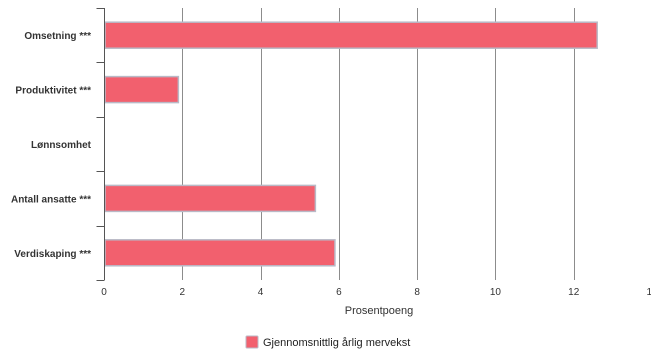 This screenshot has height=351, width=651. I want to click on x-tick-label: 4, so click(261, 292).